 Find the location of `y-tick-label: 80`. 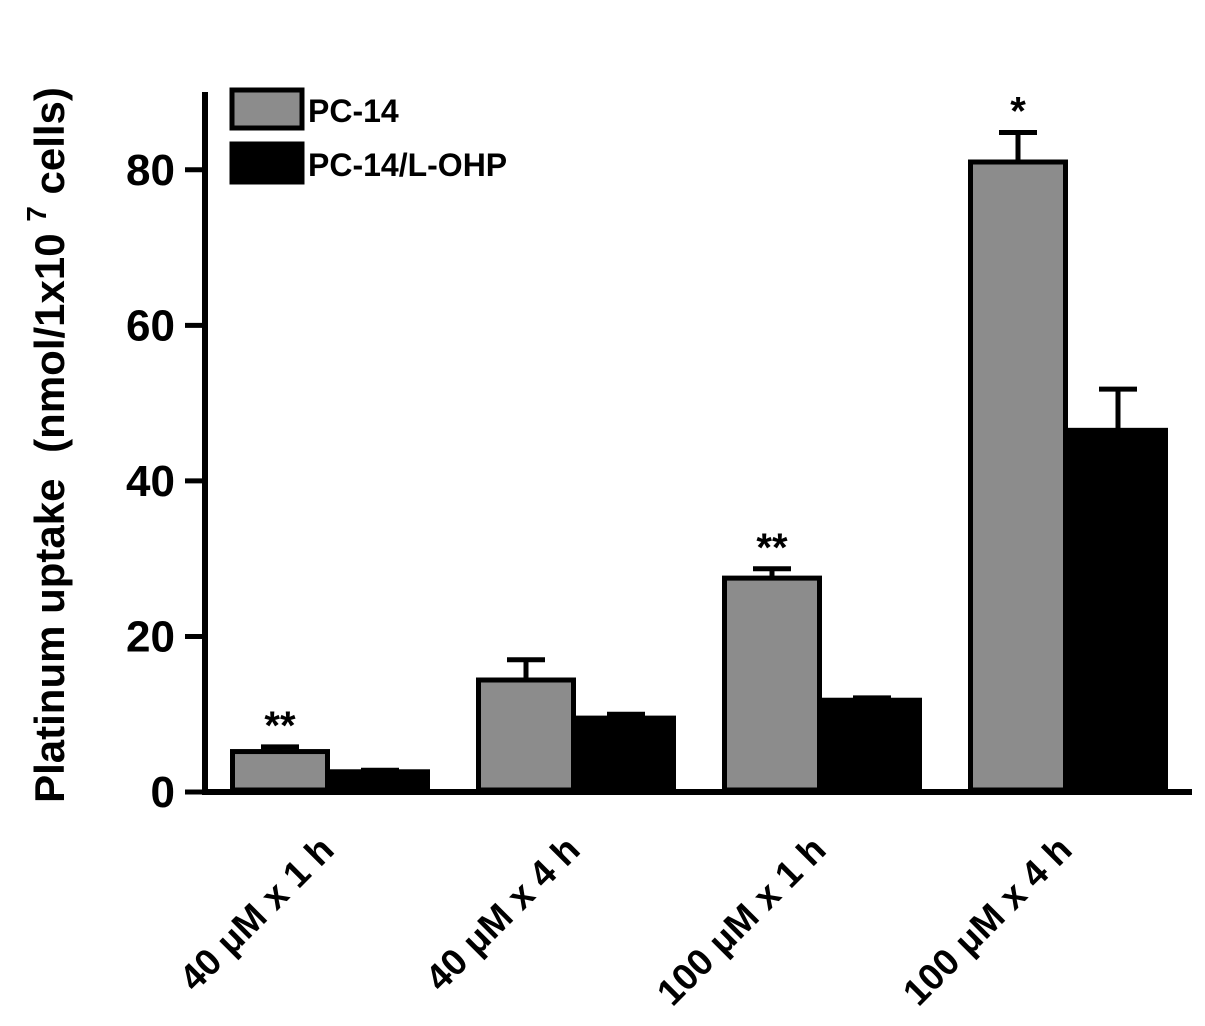

y-tick-label: 80 is located at coordinates (150, 170).